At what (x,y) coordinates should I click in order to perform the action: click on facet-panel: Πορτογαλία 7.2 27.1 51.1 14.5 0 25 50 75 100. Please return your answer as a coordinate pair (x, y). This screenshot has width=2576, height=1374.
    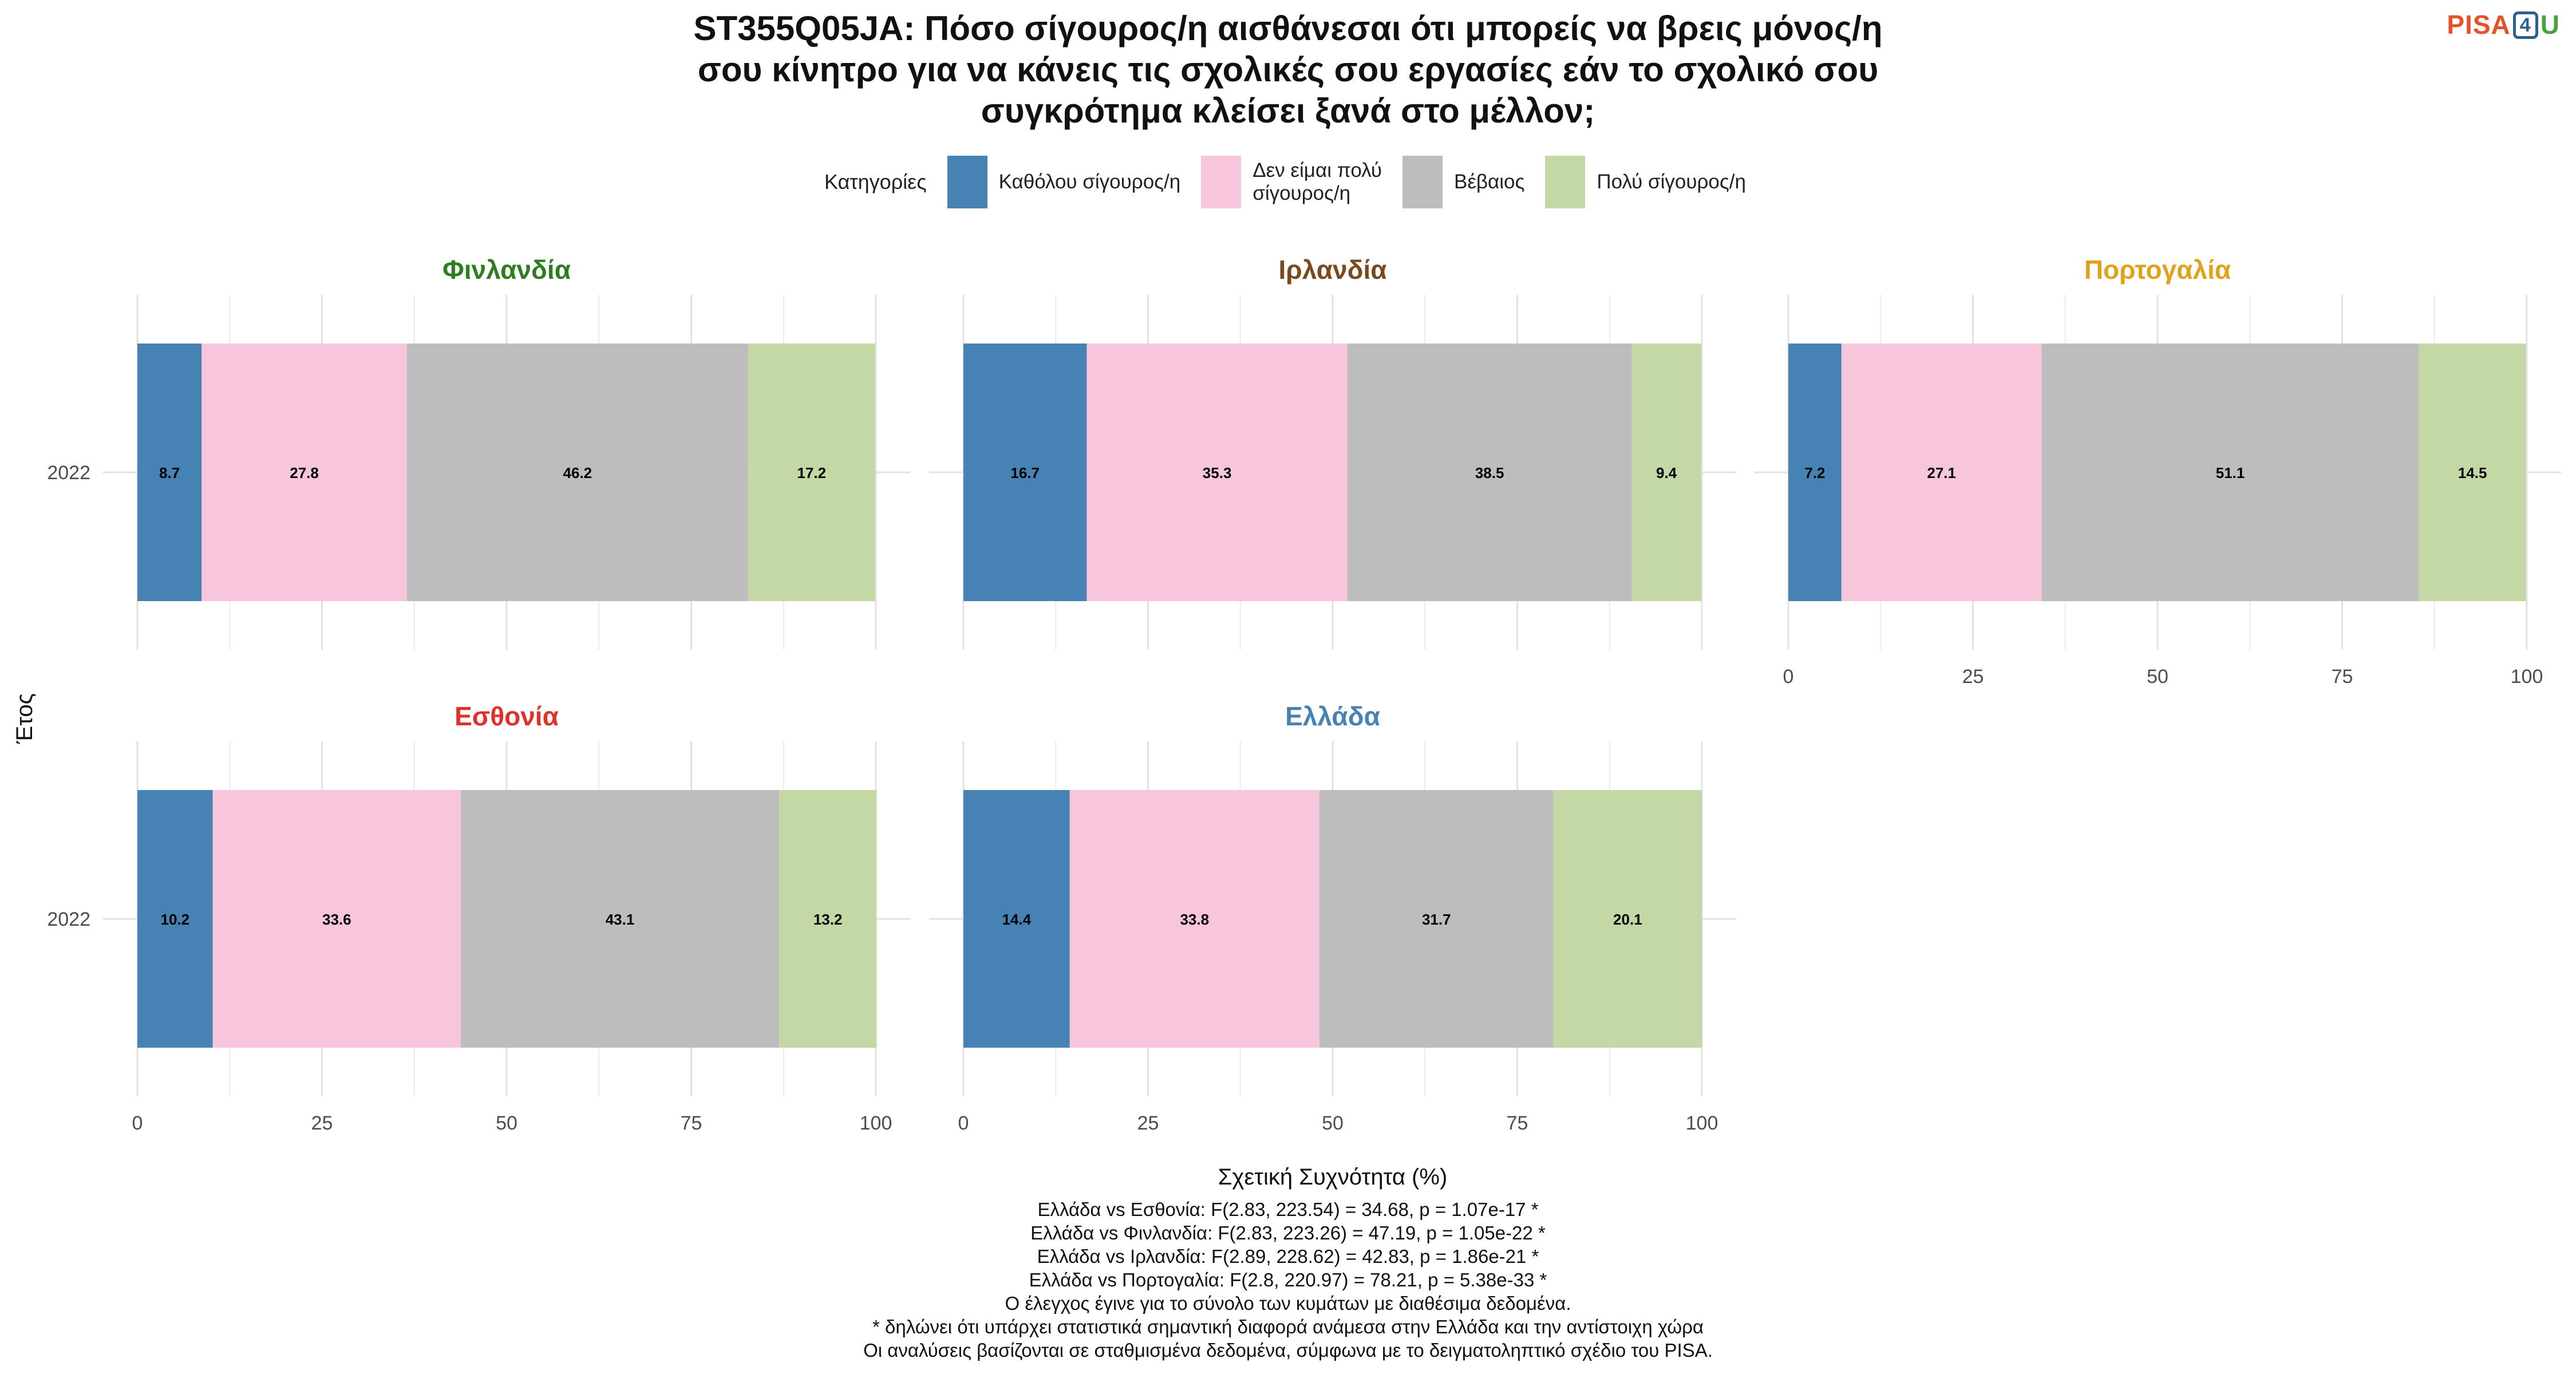
    Looking at the image, I should click on (2157, 472).